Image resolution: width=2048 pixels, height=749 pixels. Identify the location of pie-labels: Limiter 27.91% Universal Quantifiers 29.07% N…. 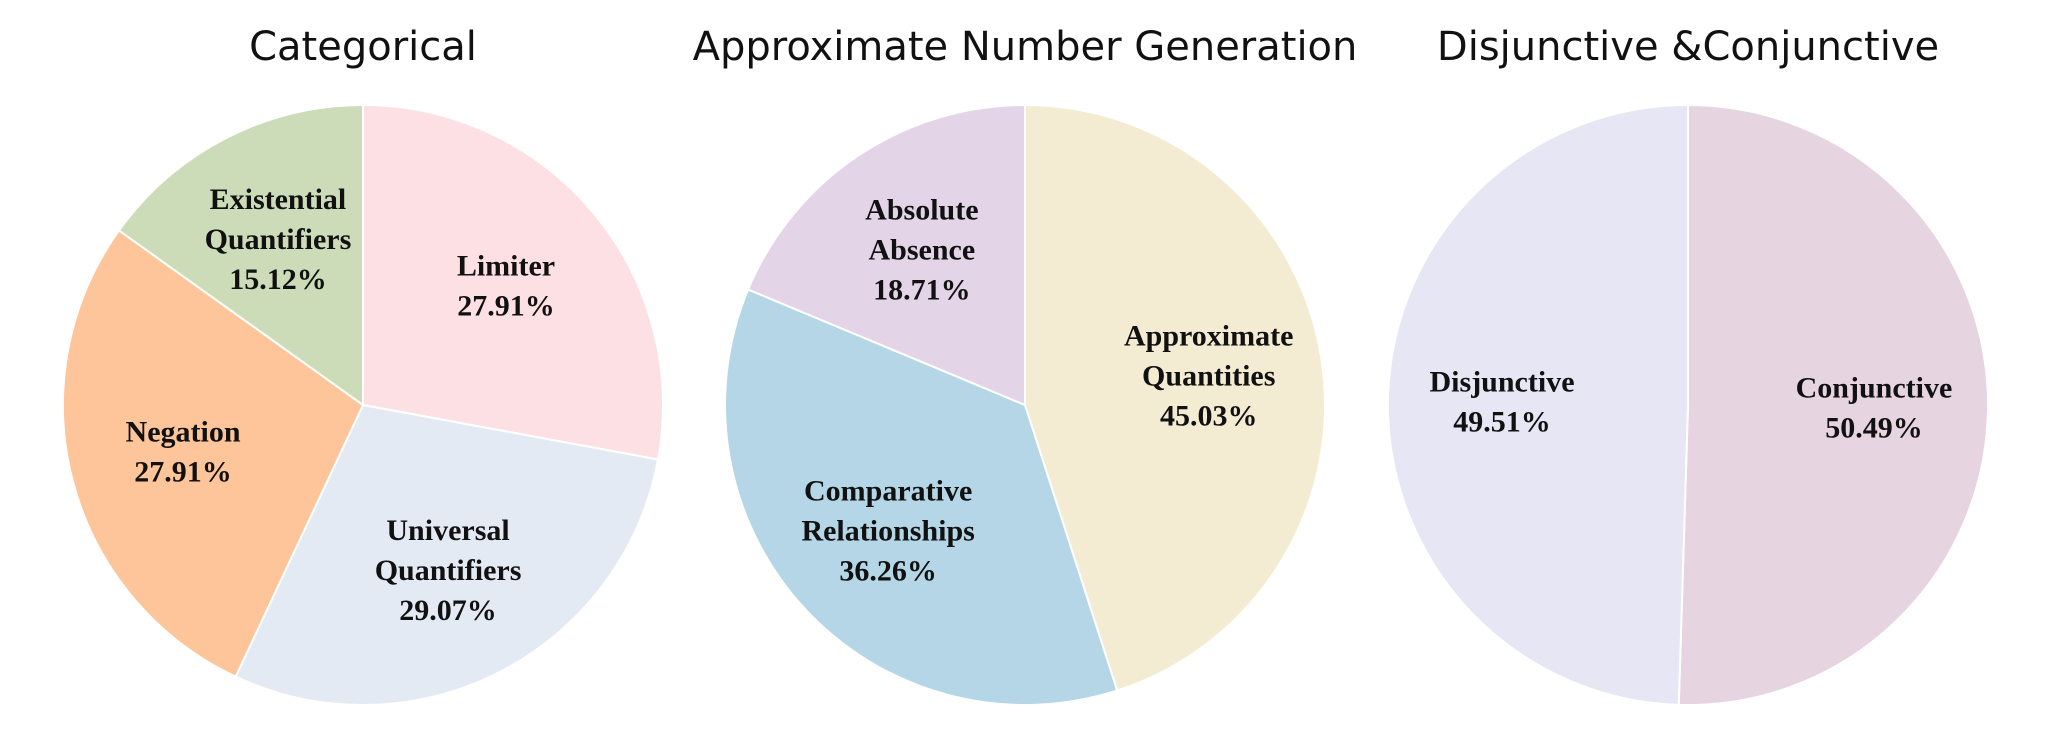
(341, 405).